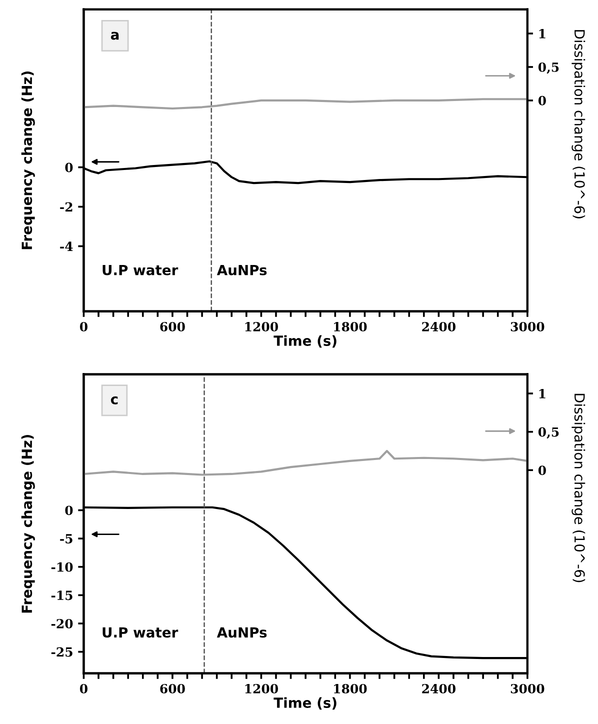 This screenshot has width=598, height=724. Describe the element at coordinates (61, 595) in the screenshot. I see `y-tick-label: -15` at that location.